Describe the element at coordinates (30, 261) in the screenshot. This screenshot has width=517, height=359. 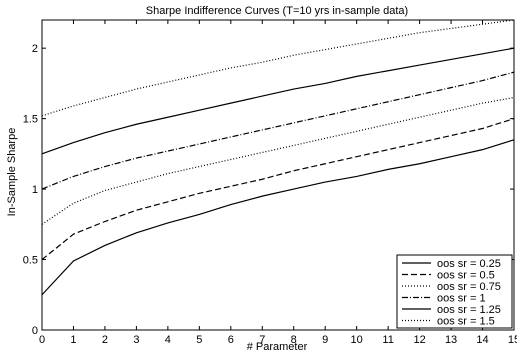
I see `y-tick-label: 0.5` at that location.